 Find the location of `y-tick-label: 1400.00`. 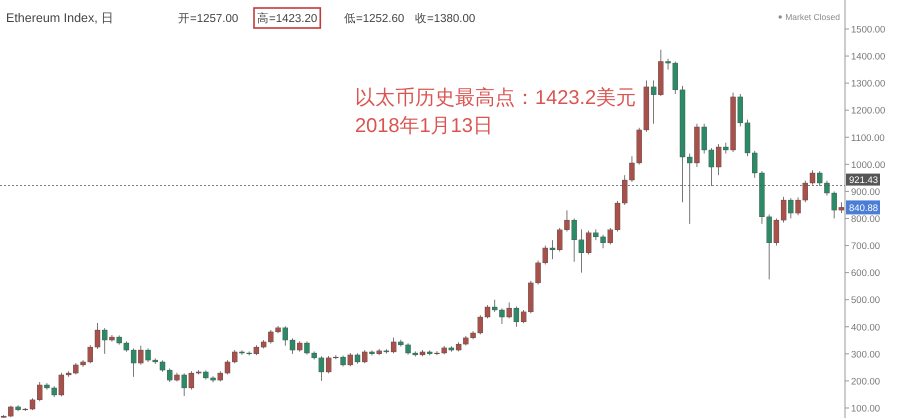

y-tick-label: 1400.00 is located at coordinates (868, 57).